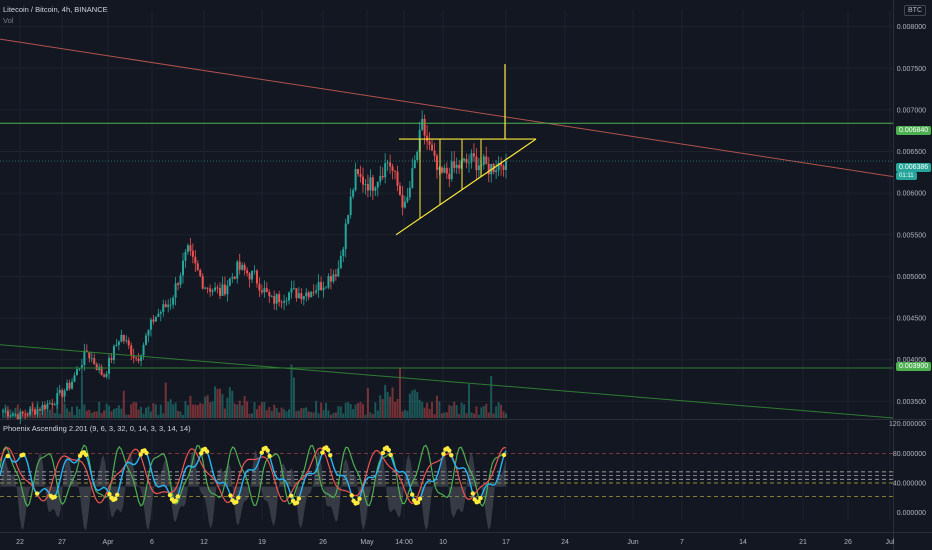 This screenshot has width=932, height=550. Describe the element at coordinates (253, 476) in the screenshot. I see `oscillator-green-line` at that location.